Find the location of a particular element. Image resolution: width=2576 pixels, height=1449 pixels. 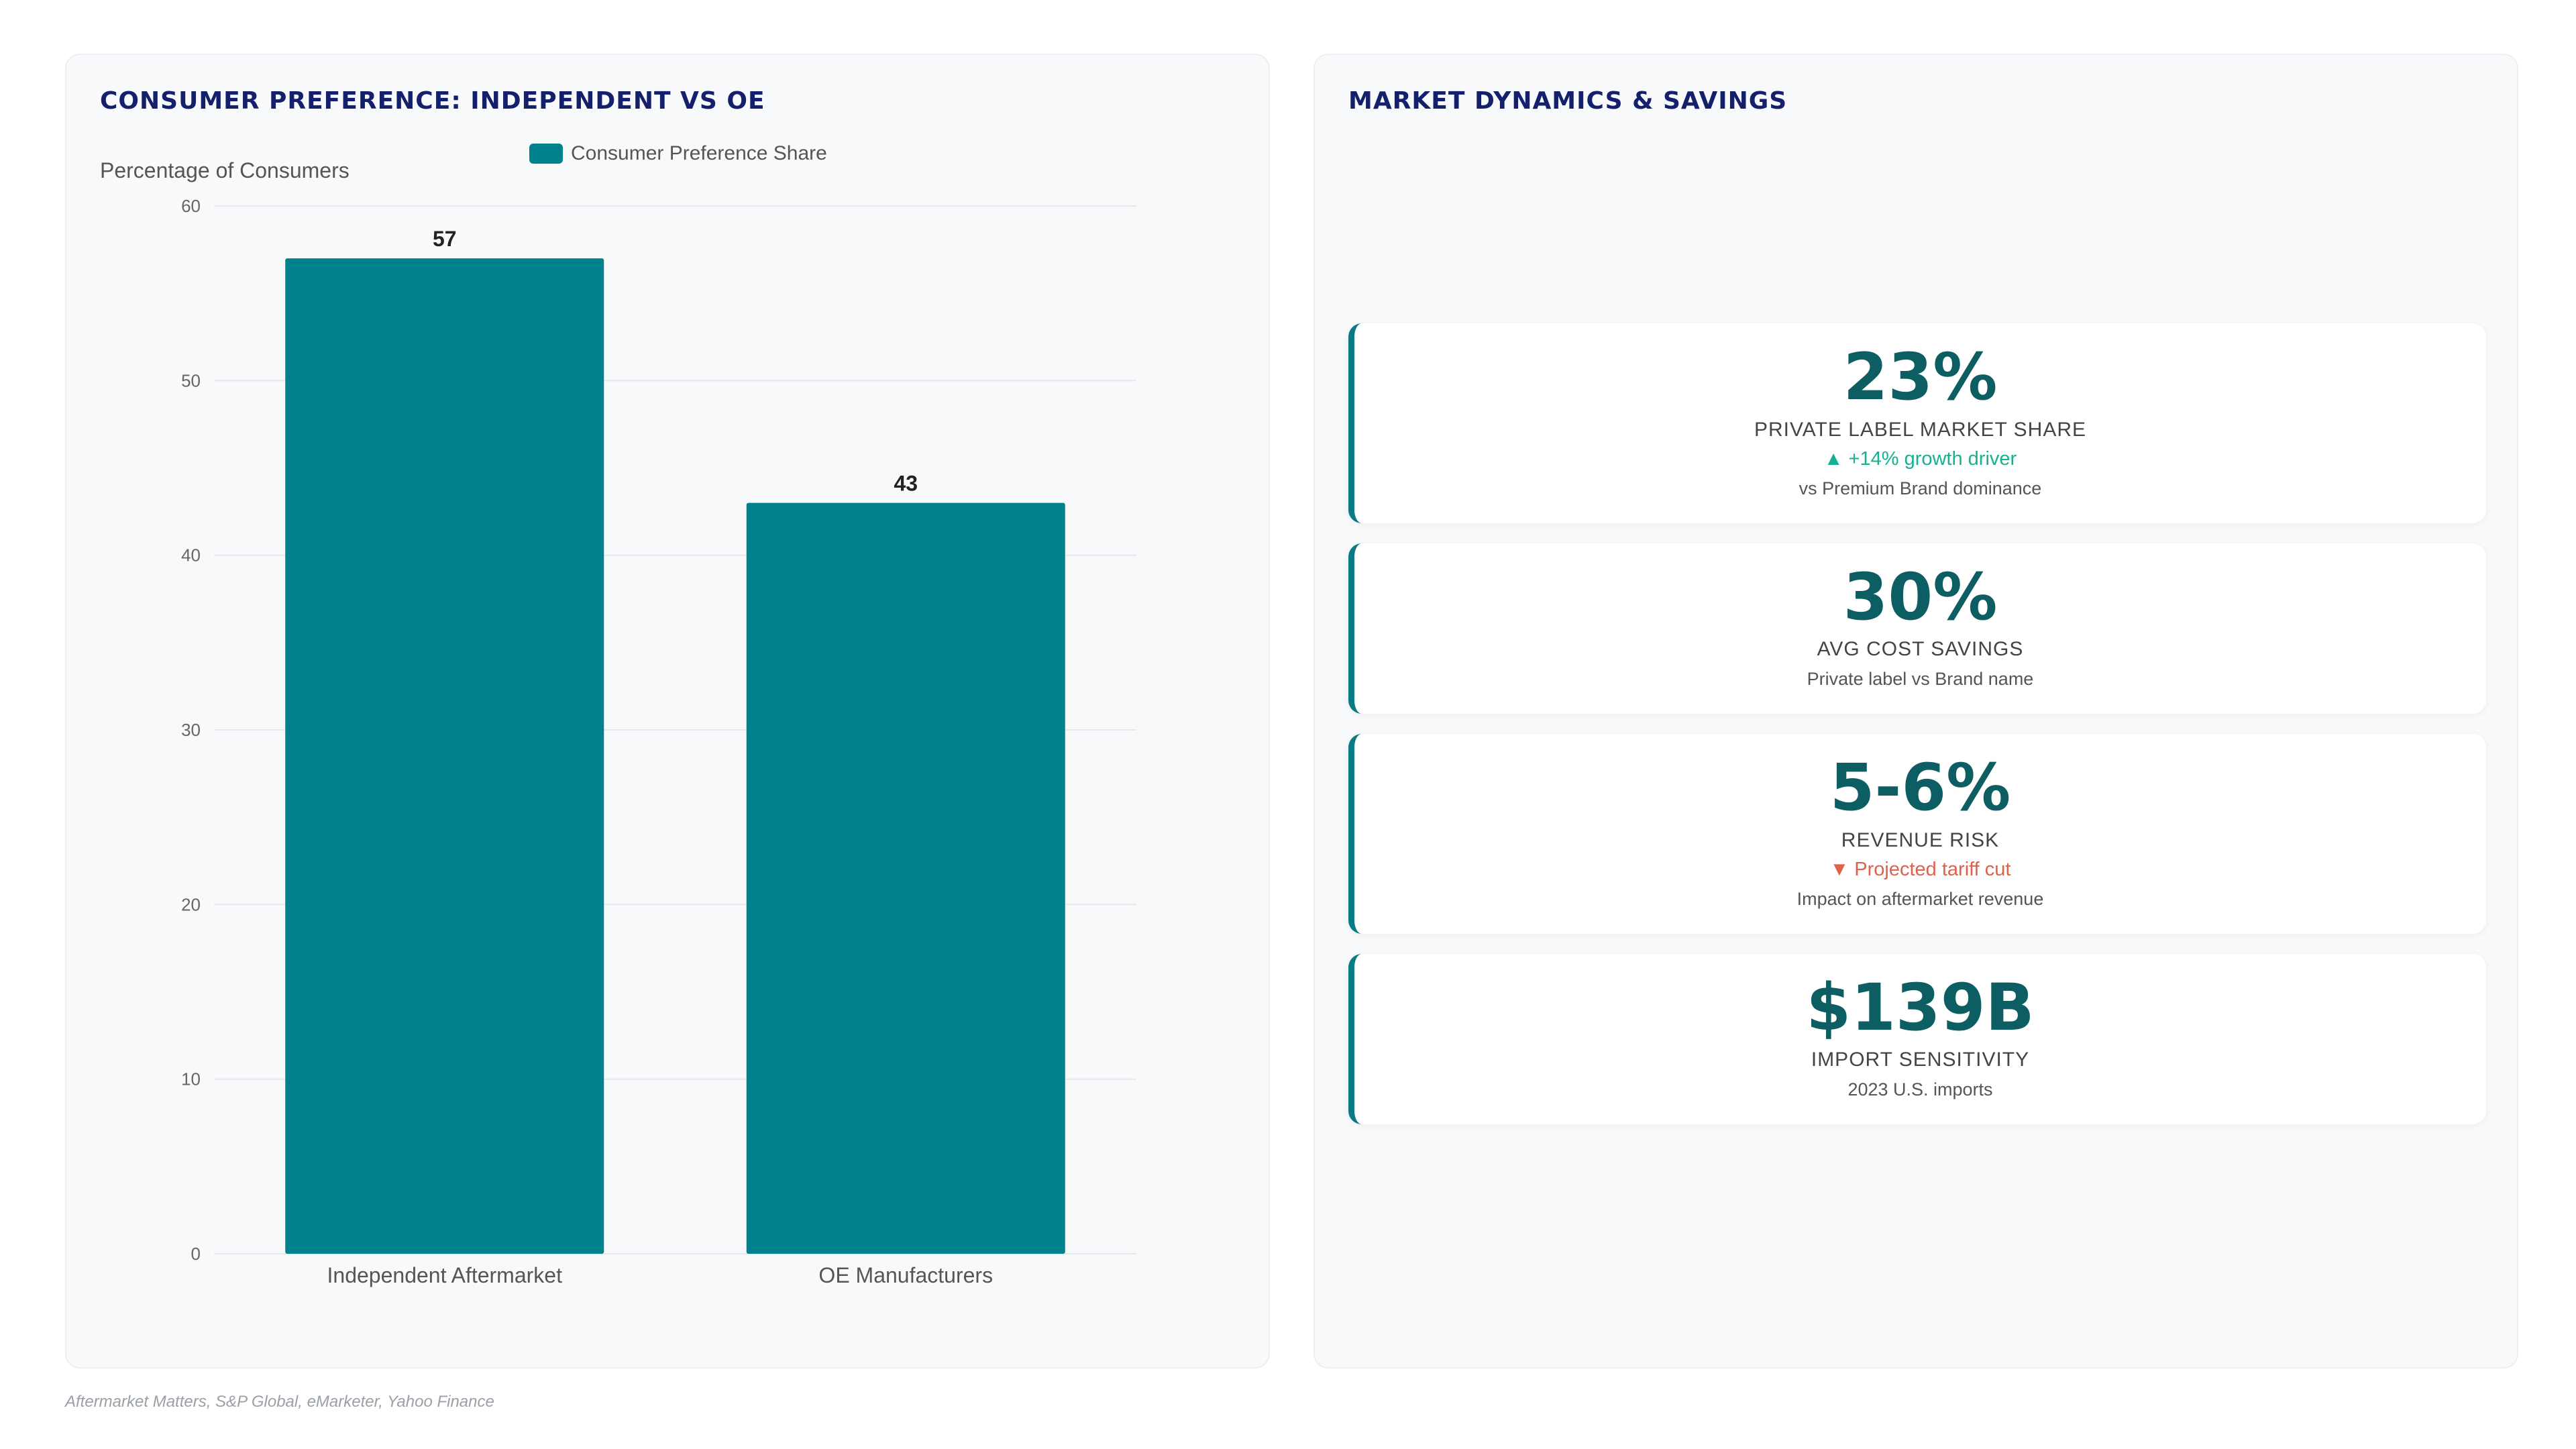

kpi-label: IMPORT SENSITIVITY is located at coordinates (1920, 1060).